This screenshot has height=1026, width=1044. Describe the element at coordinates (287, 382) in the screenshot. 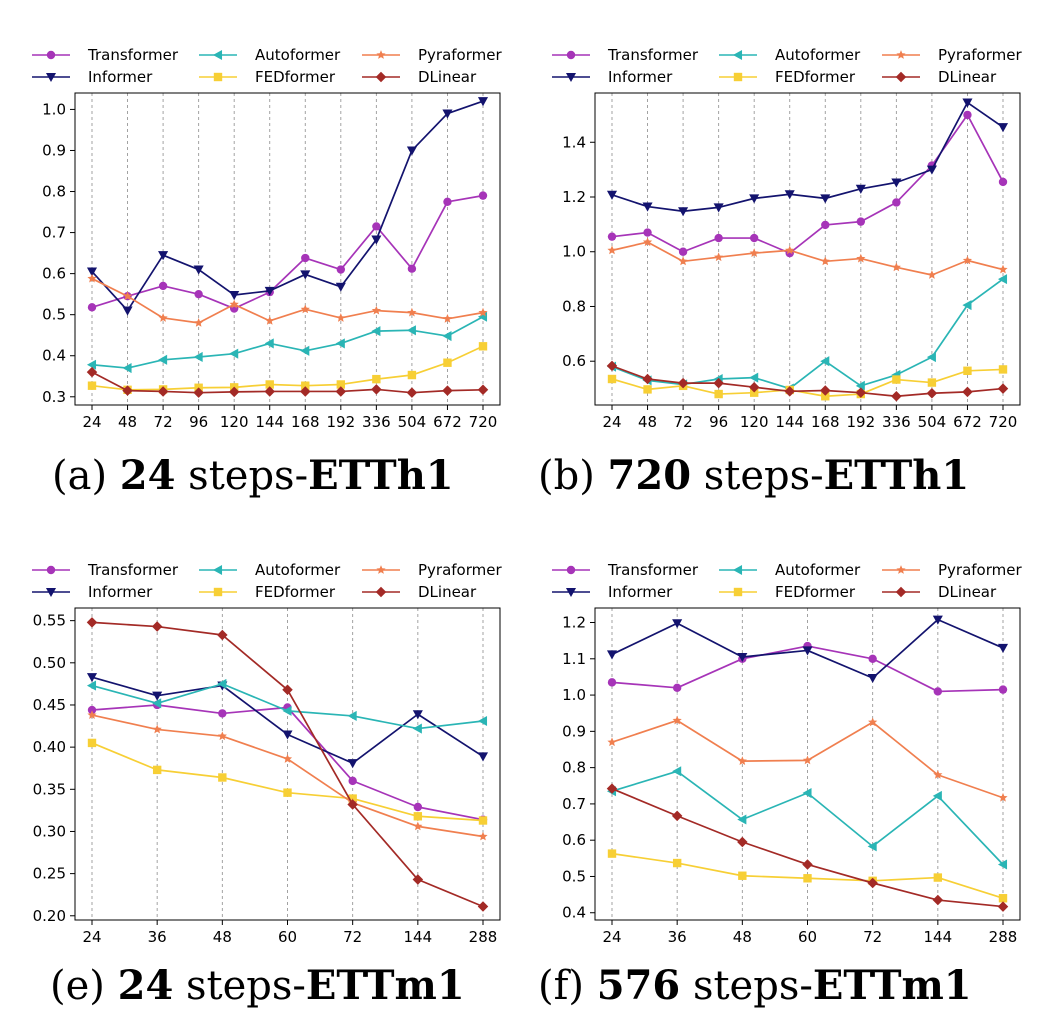

I see `series-line-dlinear` at that location.